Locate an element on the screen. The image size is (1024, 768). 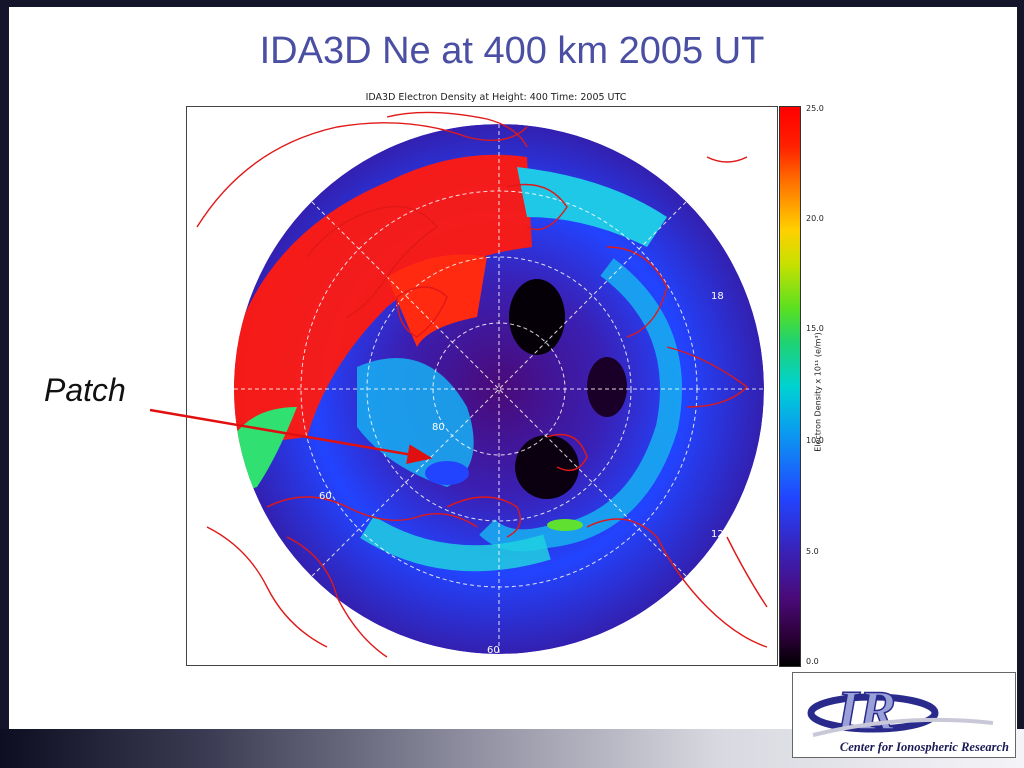
lat-label-80: 80 is located at coordinates (438, 427).